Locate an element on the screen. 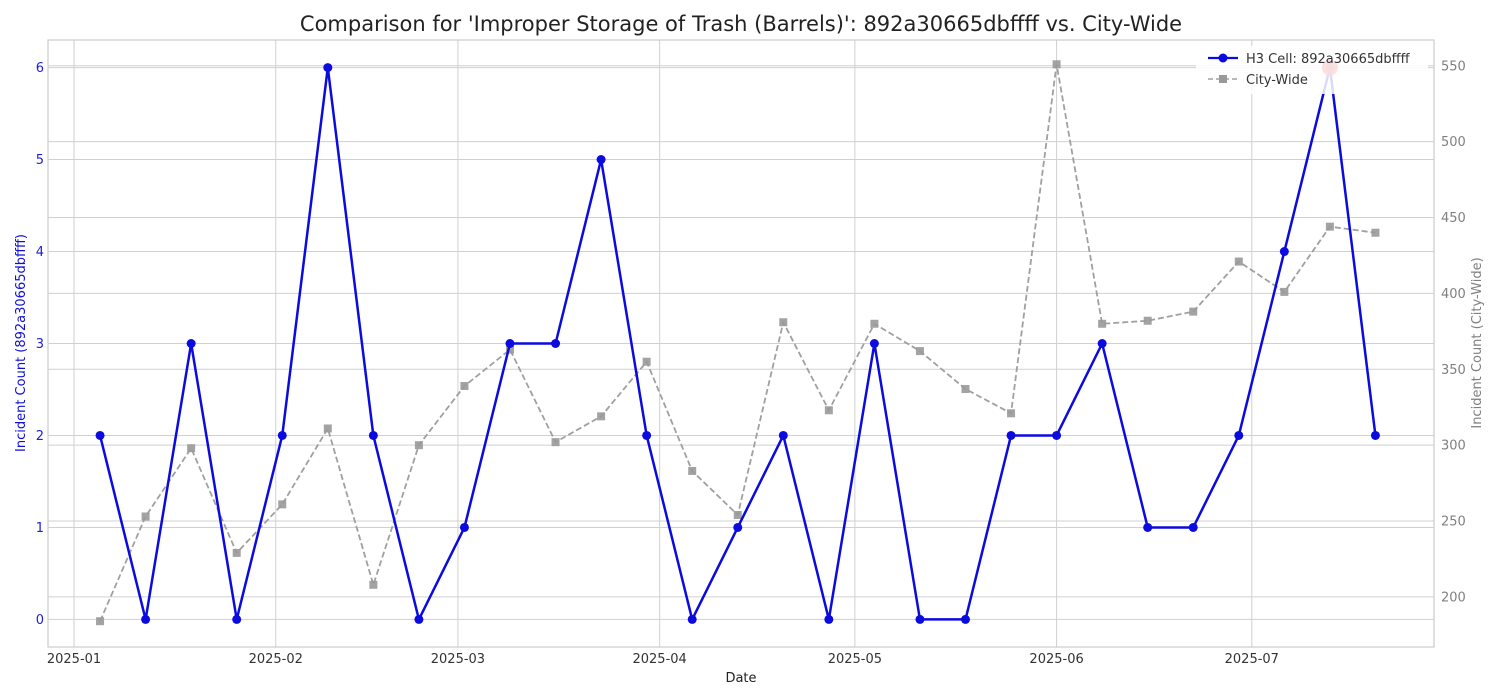 The image size is (1500, 700). y-left-tick-label: 6 is located at coordinates (40, 68).